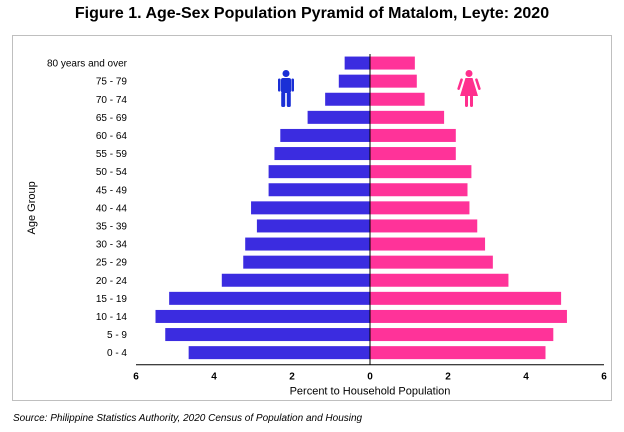  Describe the element at coordinates (112, 190) in the screenshot. I see `y-tick-label: 45 - 49` at that location.